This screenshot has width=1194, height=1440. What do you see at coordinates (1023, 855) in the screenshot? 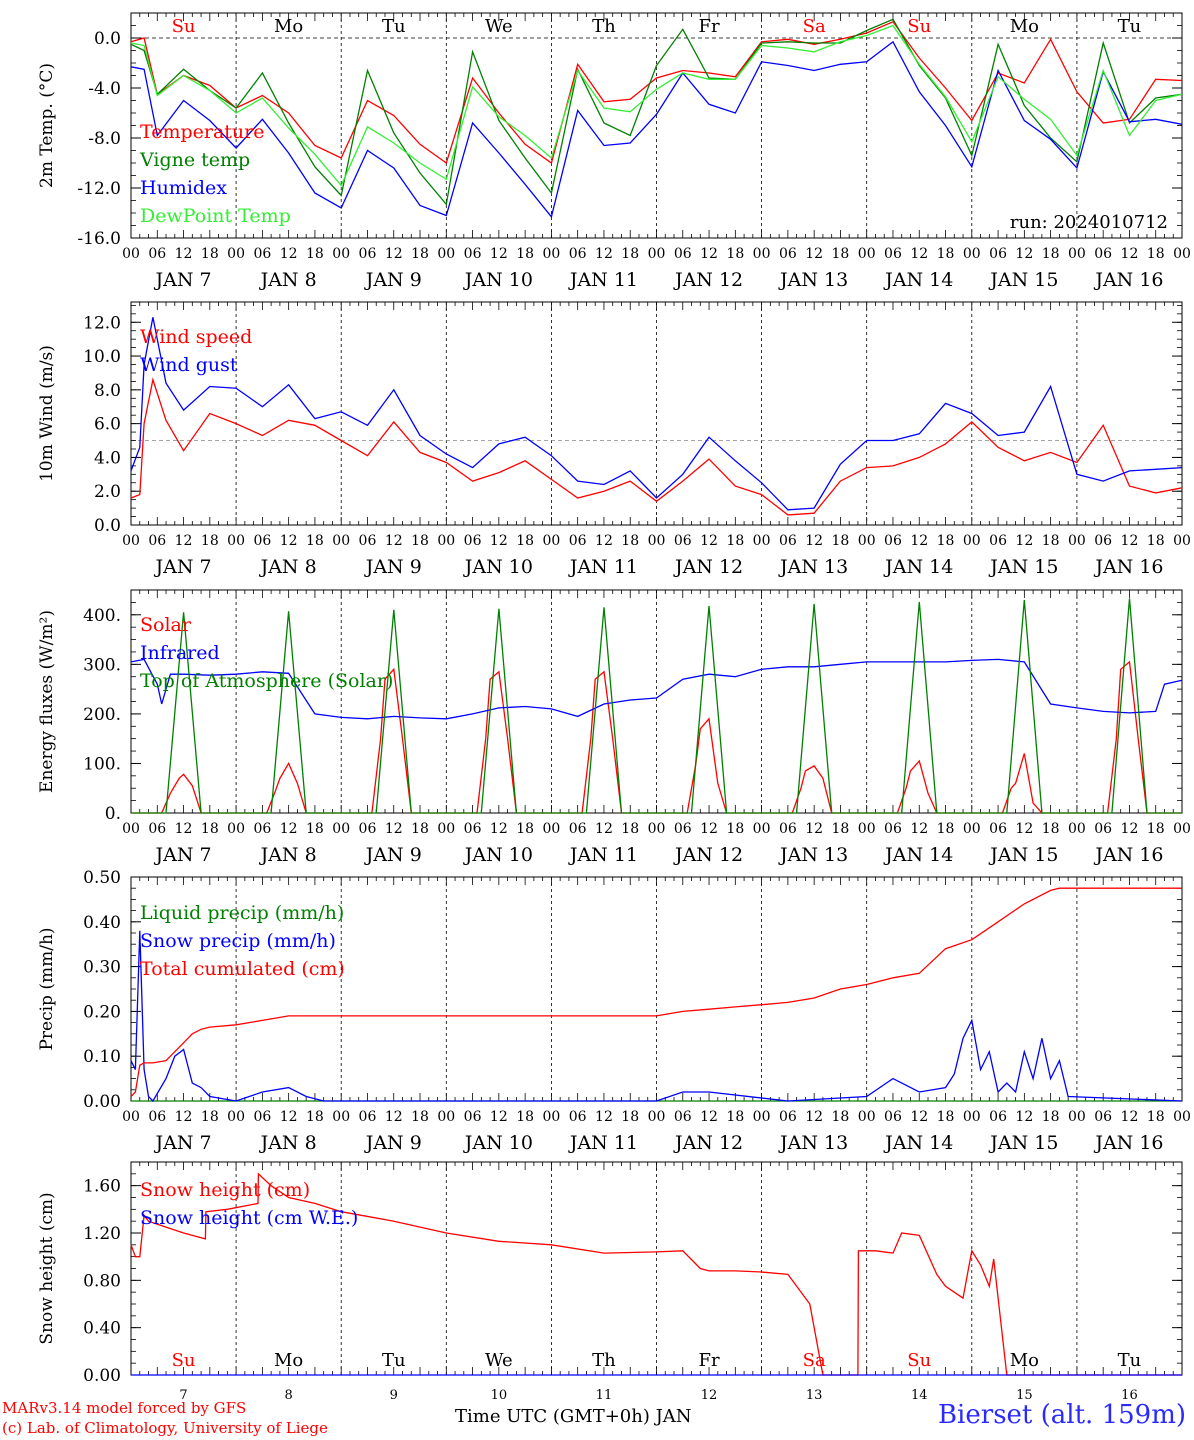
I see `date-label: JAN 15` at bounding box center [1023, 855].